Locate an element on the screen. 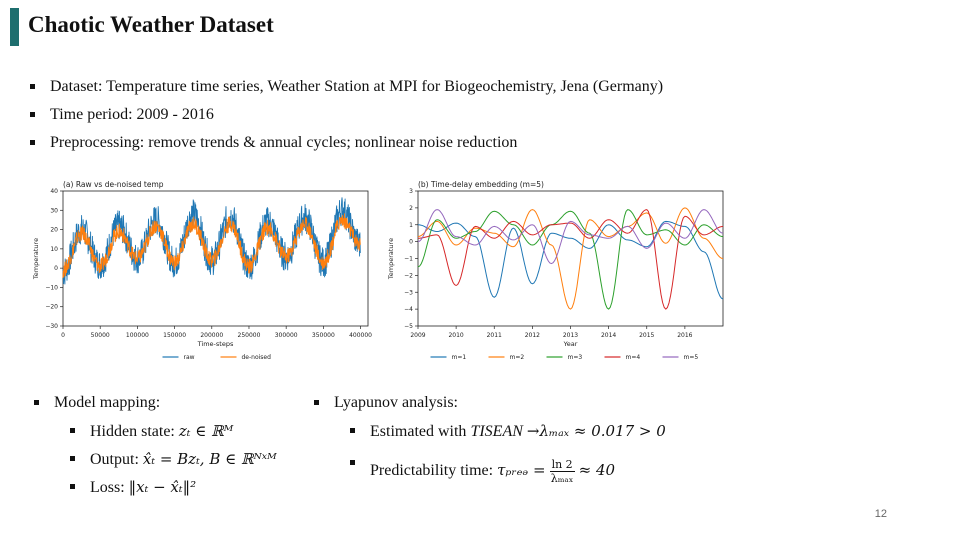  y-tick-label: 3 is located at coordinates (411, 191).